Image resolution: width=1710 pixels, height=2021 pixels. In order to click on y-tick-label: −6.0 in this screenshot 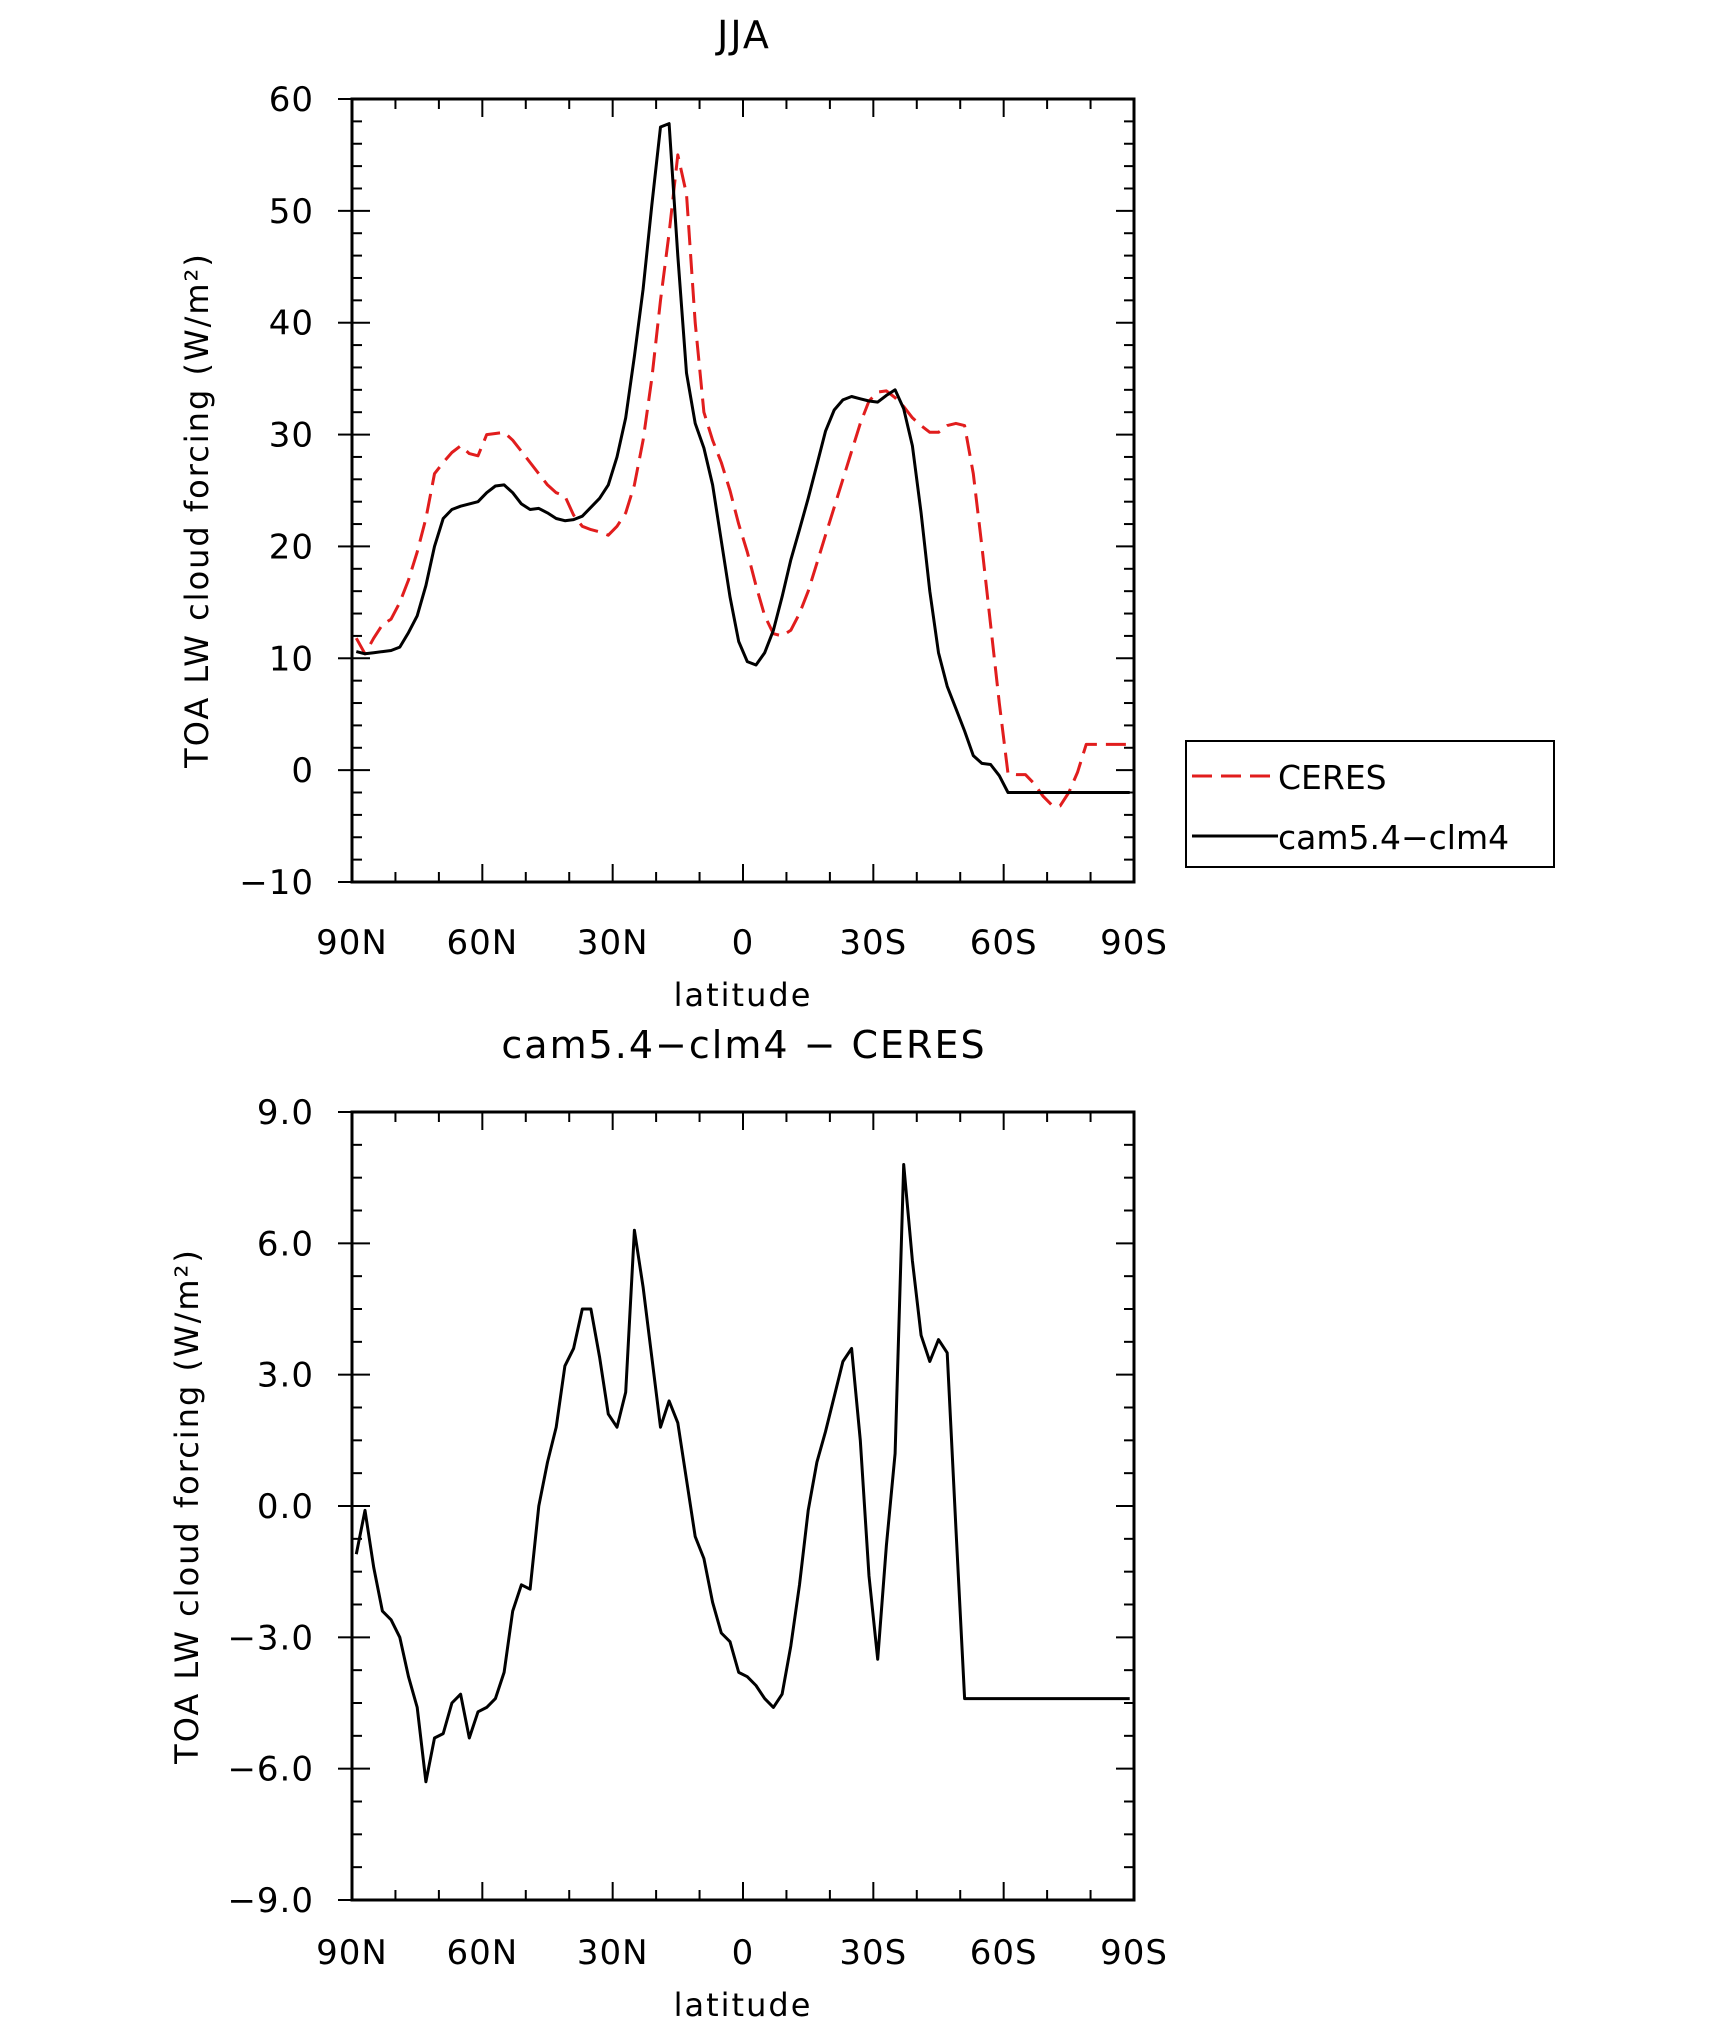, I will do `click(270, 1770)`.